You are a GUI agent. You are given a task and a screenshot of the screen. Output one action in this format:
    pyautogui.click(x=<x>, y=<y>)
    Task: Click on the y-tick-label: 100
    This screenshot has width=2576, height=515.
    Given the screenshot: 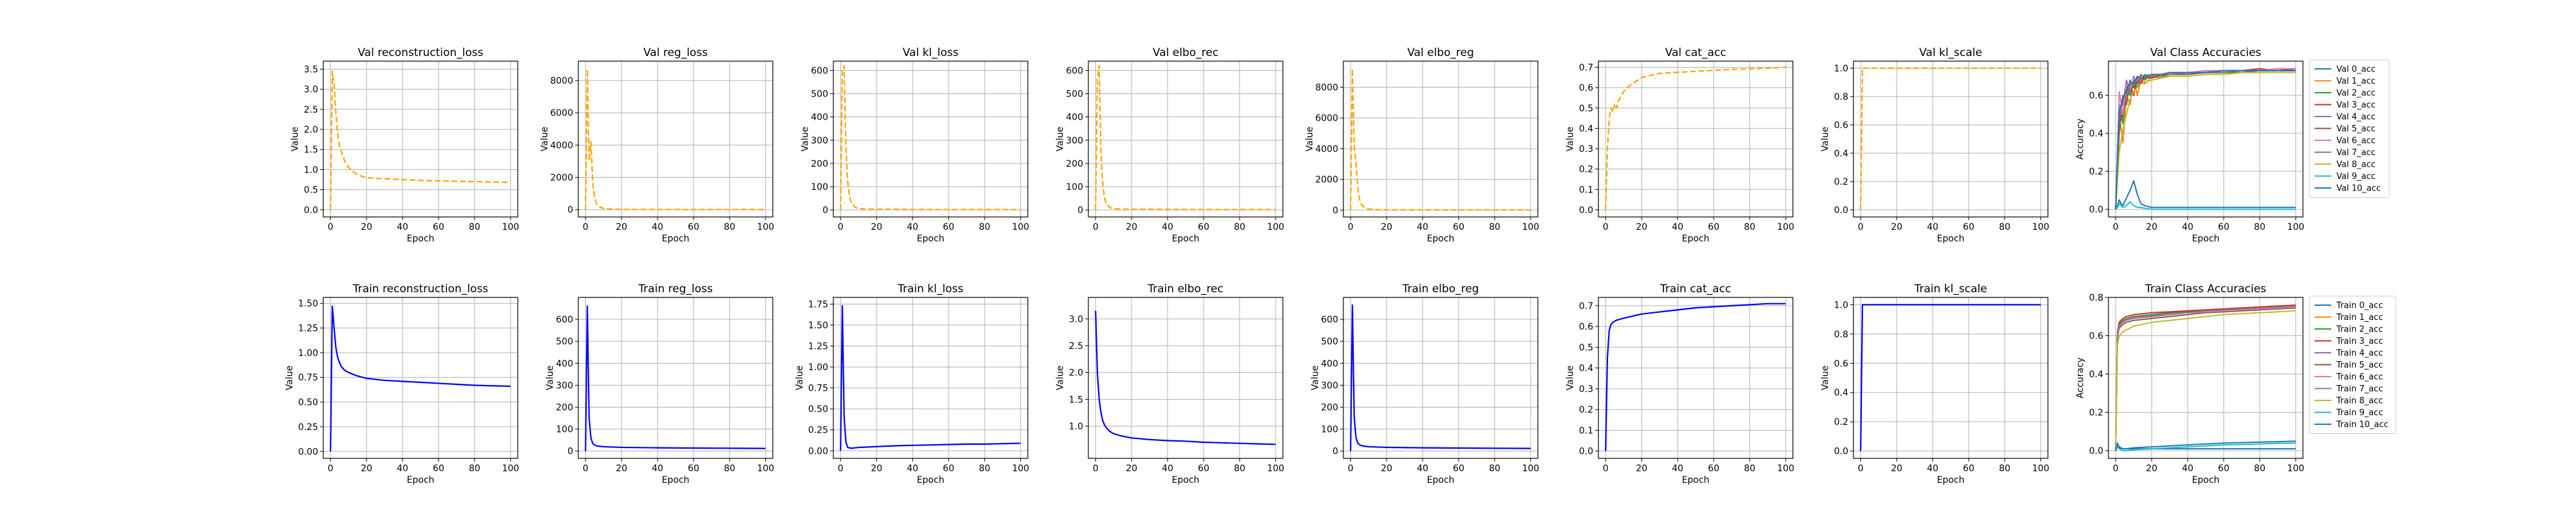 What is the action you would take?
    pyautogui.click(x=1074, y=187)
    